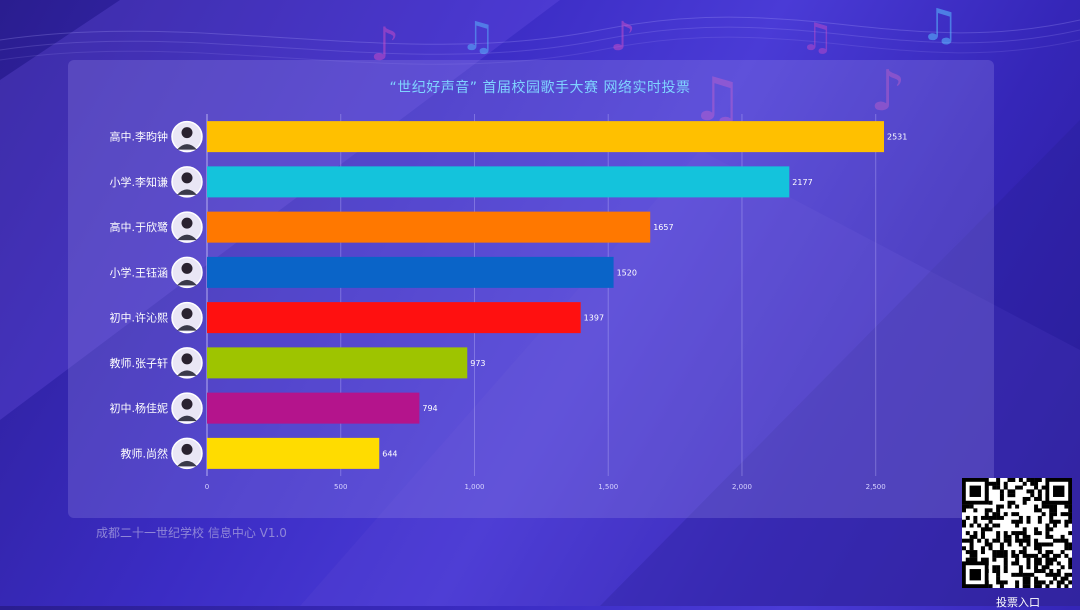 This screenshot has height=610, width=1080. I want to click on data-label: 2177, so click(802, 182).